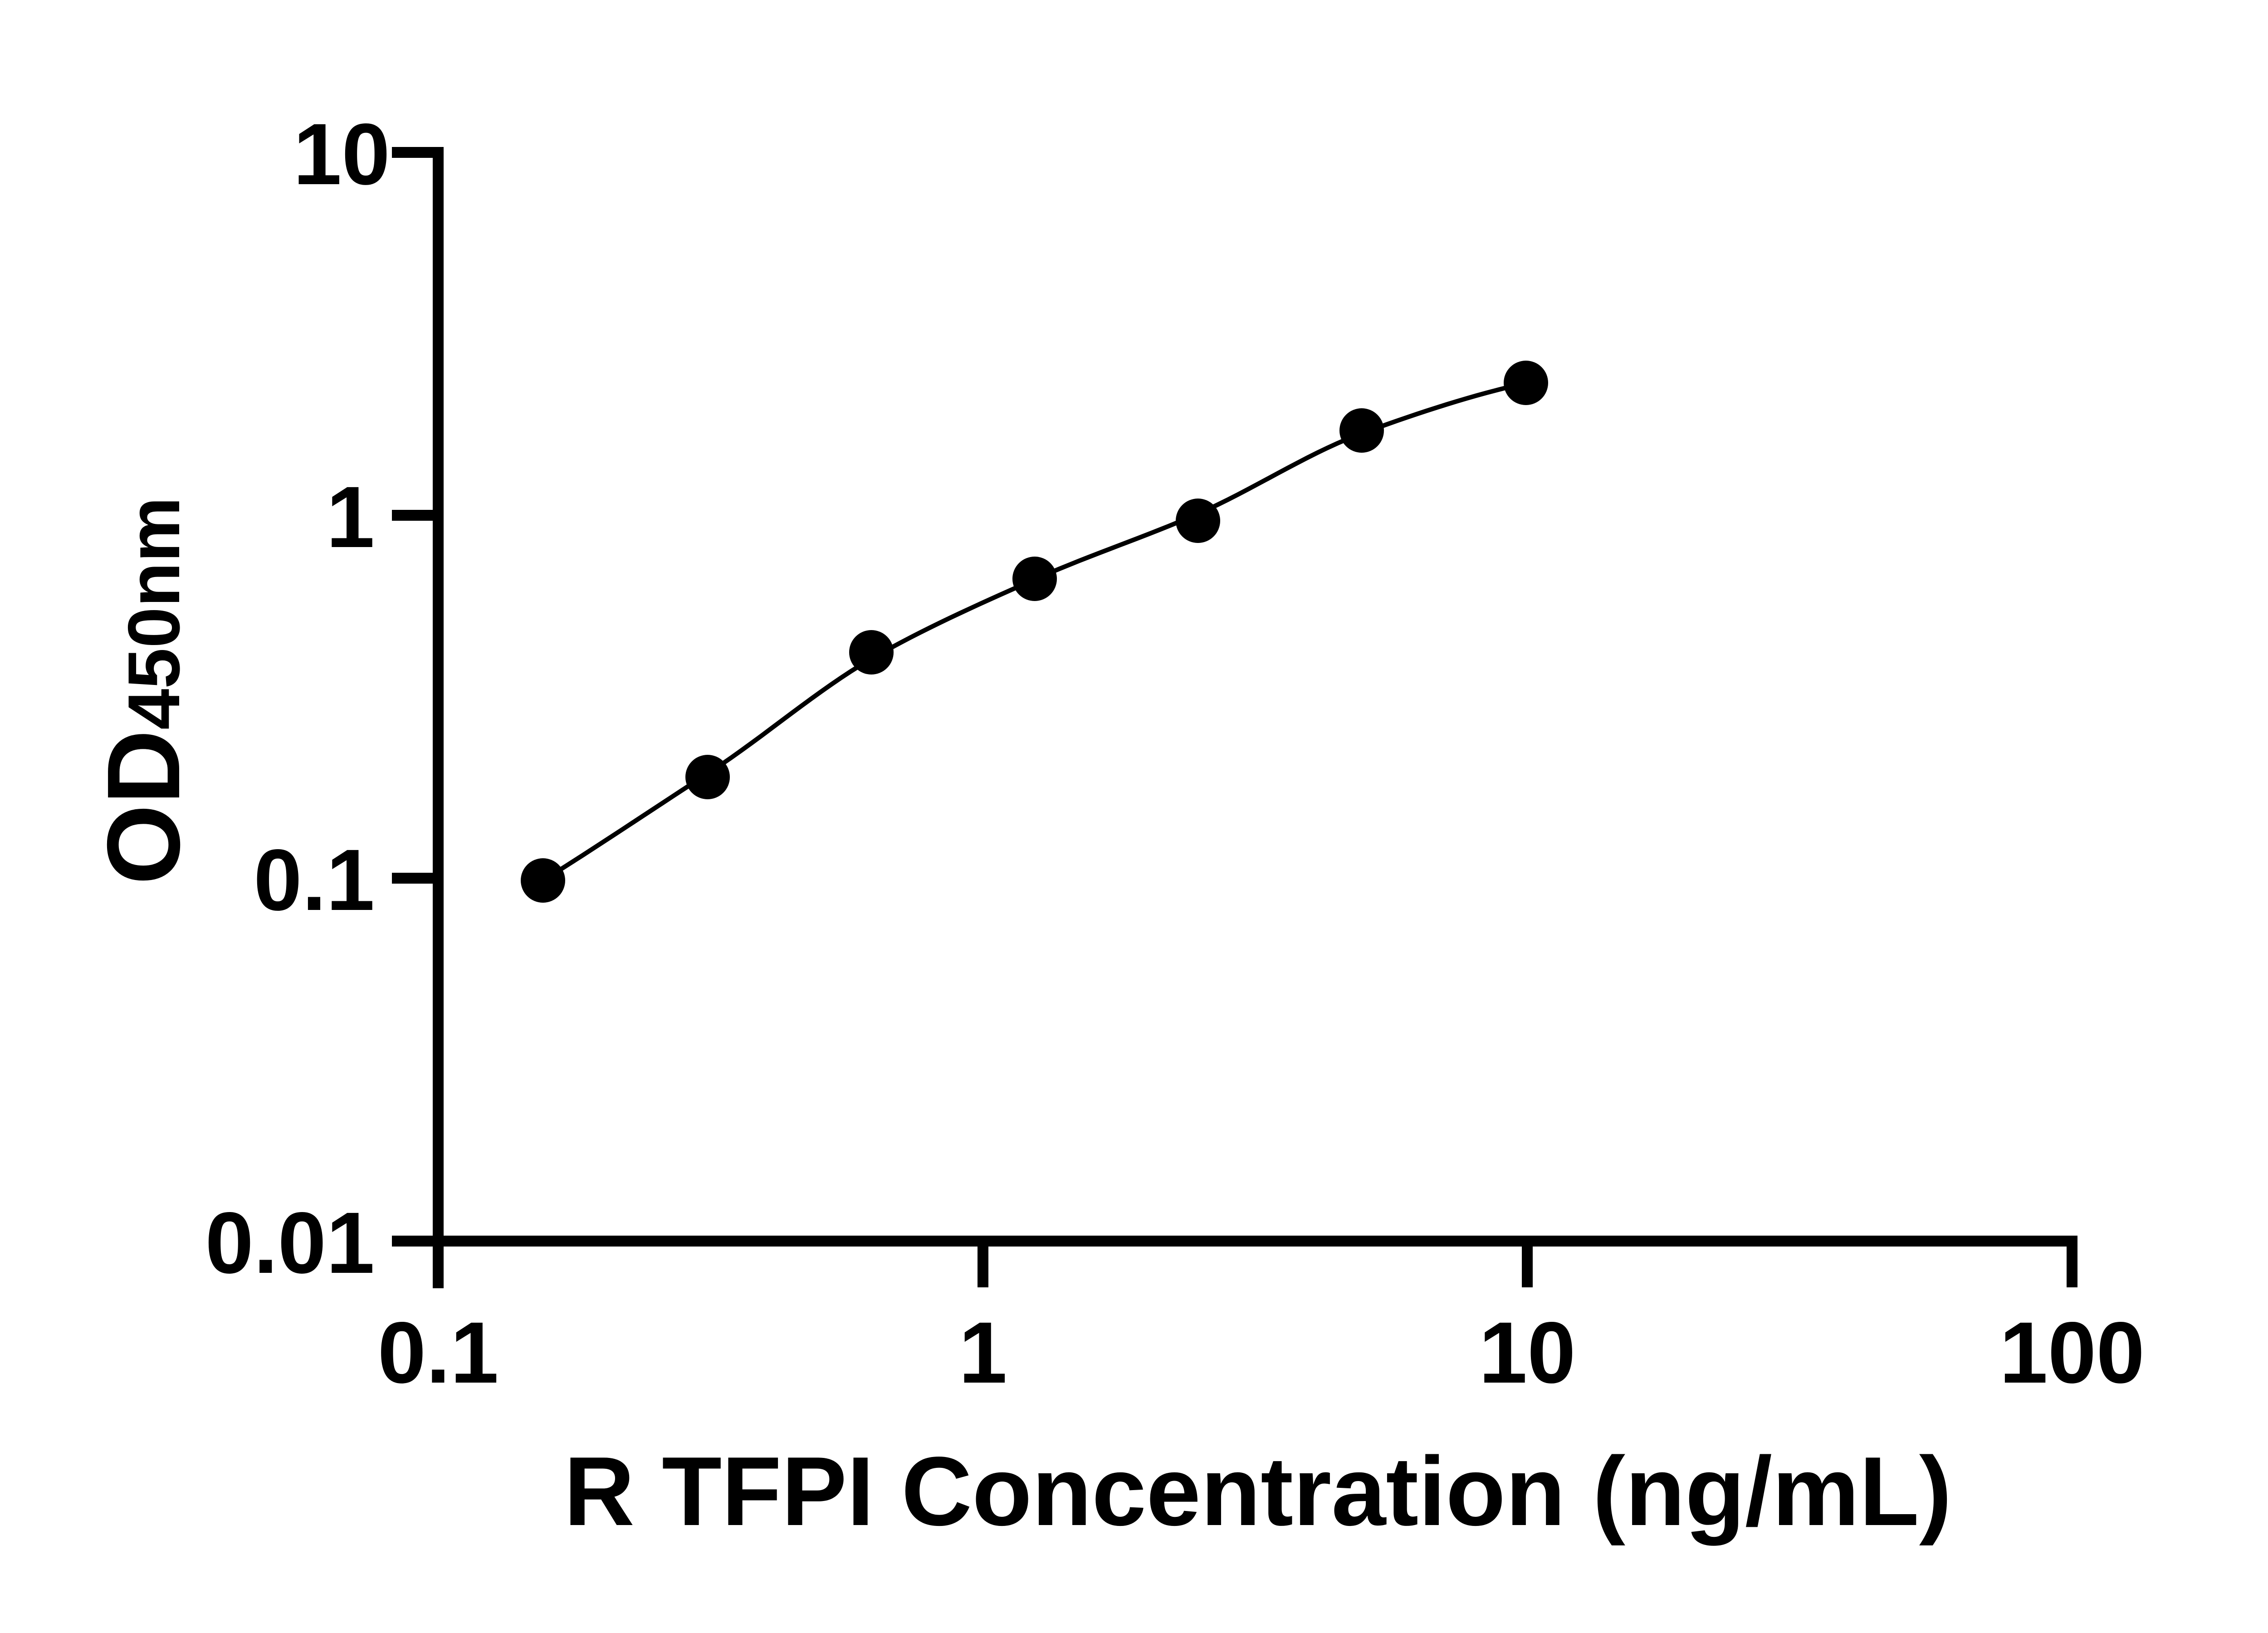 The image size is (2268, 1633). What do you see at coordinates (290, 1242) in the screenshot?
I see `svg-text: 0.01` at bounding box center [290, 1242].